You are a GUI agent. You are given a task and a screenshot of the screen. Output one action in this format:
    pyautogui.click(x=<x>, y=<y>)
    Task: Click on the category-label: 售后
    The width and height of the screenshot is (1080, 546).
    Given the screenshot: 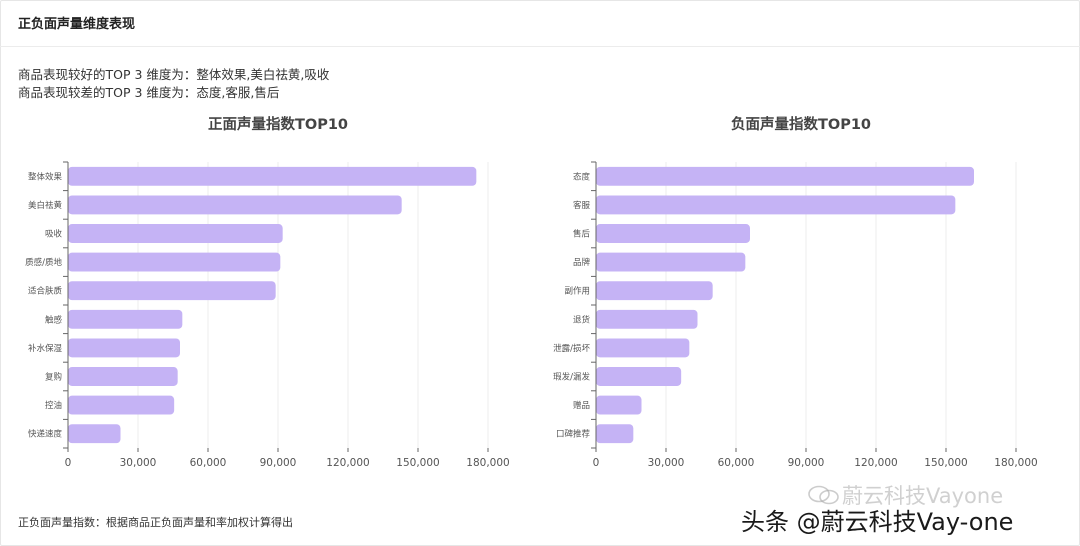 What is the action you would take?
    pyautogui.click(x=582, y=234)
    